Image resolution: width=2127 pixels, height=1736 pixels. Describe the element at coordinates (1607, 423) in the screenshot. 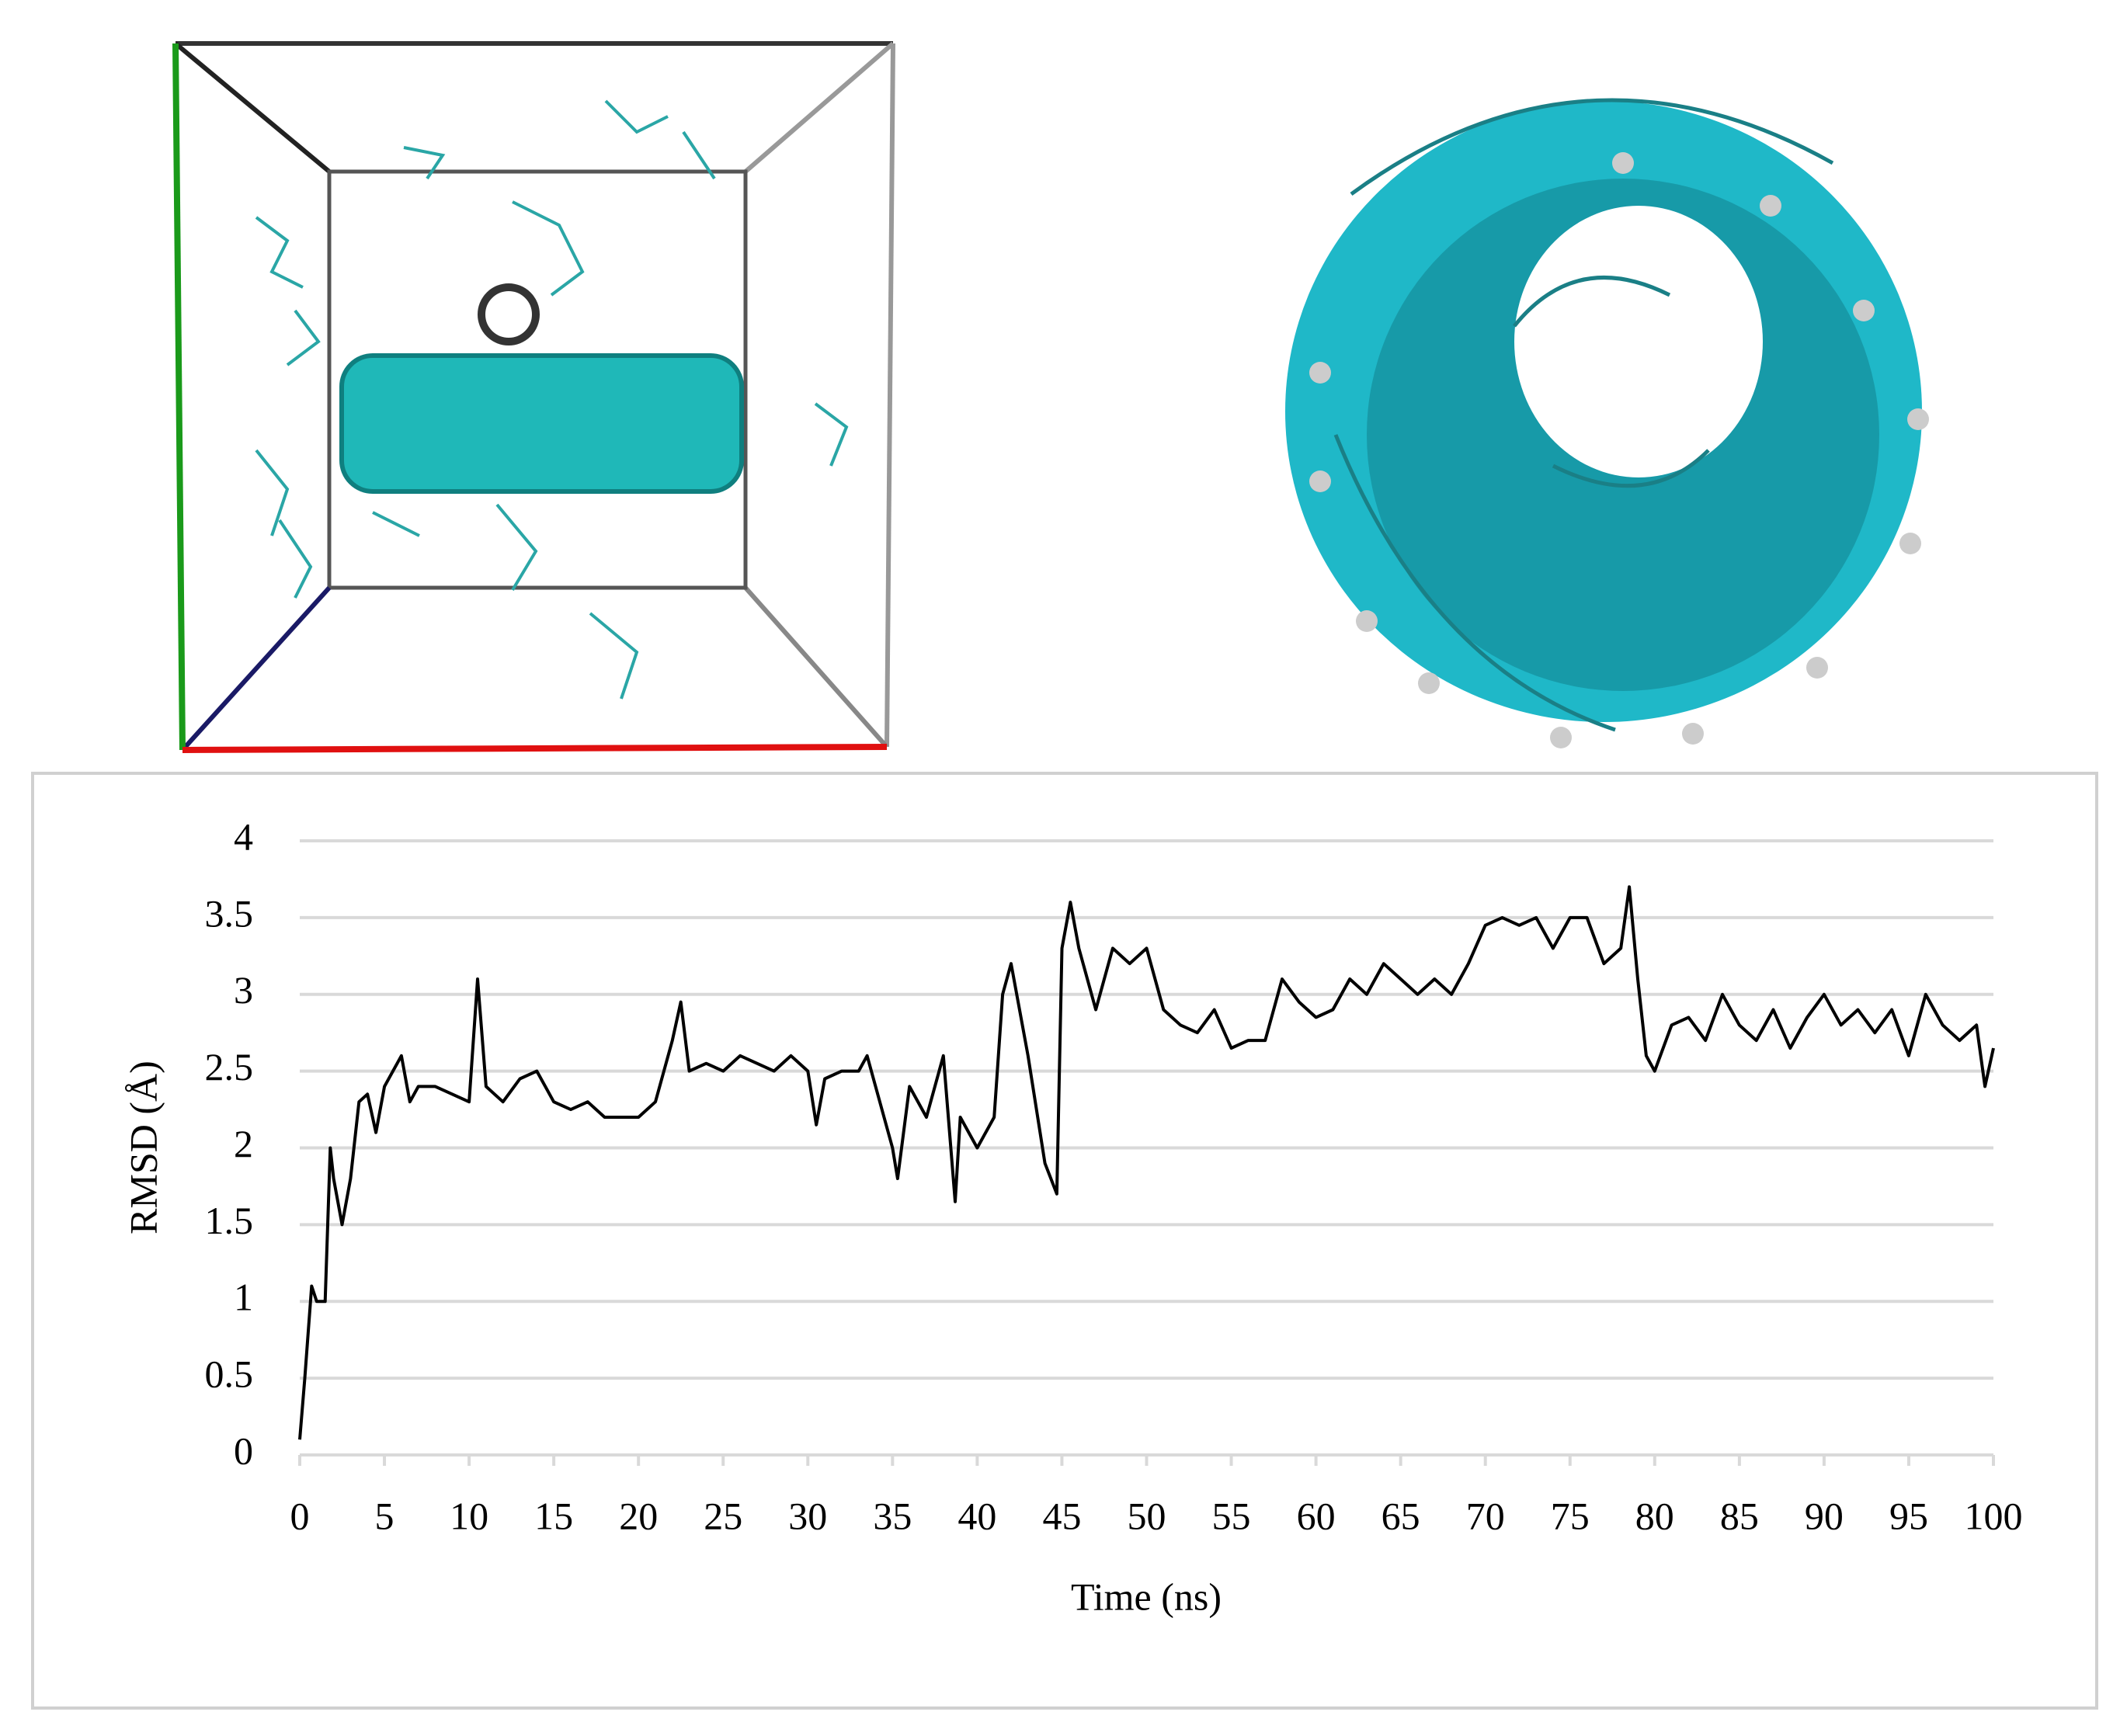

I see `nanotube-image` at that location.